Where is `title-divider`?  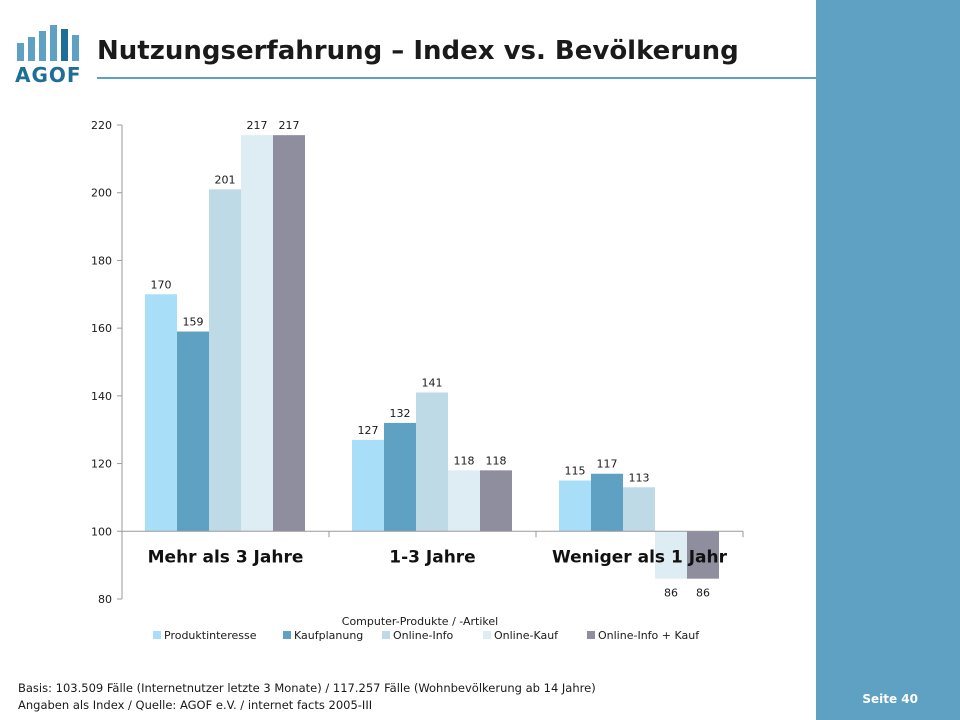 title-divider is located at coordinates (456, 78).